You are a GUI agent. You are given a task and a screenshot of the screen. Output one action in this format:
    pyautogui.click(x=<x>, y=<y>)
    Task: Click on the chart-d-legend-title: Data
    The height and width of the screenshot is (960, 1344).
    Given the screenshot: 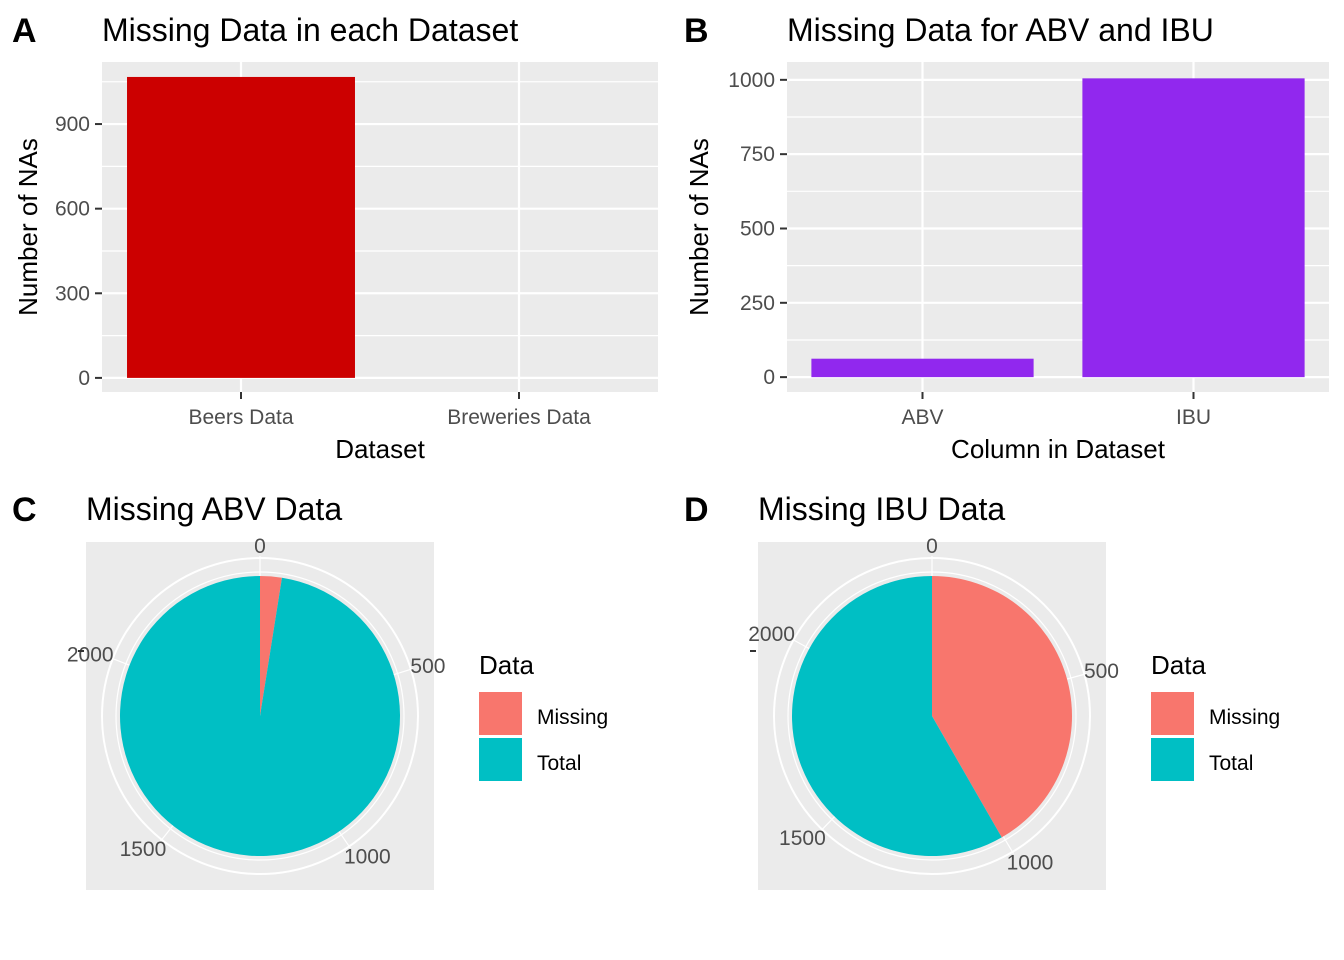 What is the action you would take?
    pyautogui.click(x=1178, y=665)
    